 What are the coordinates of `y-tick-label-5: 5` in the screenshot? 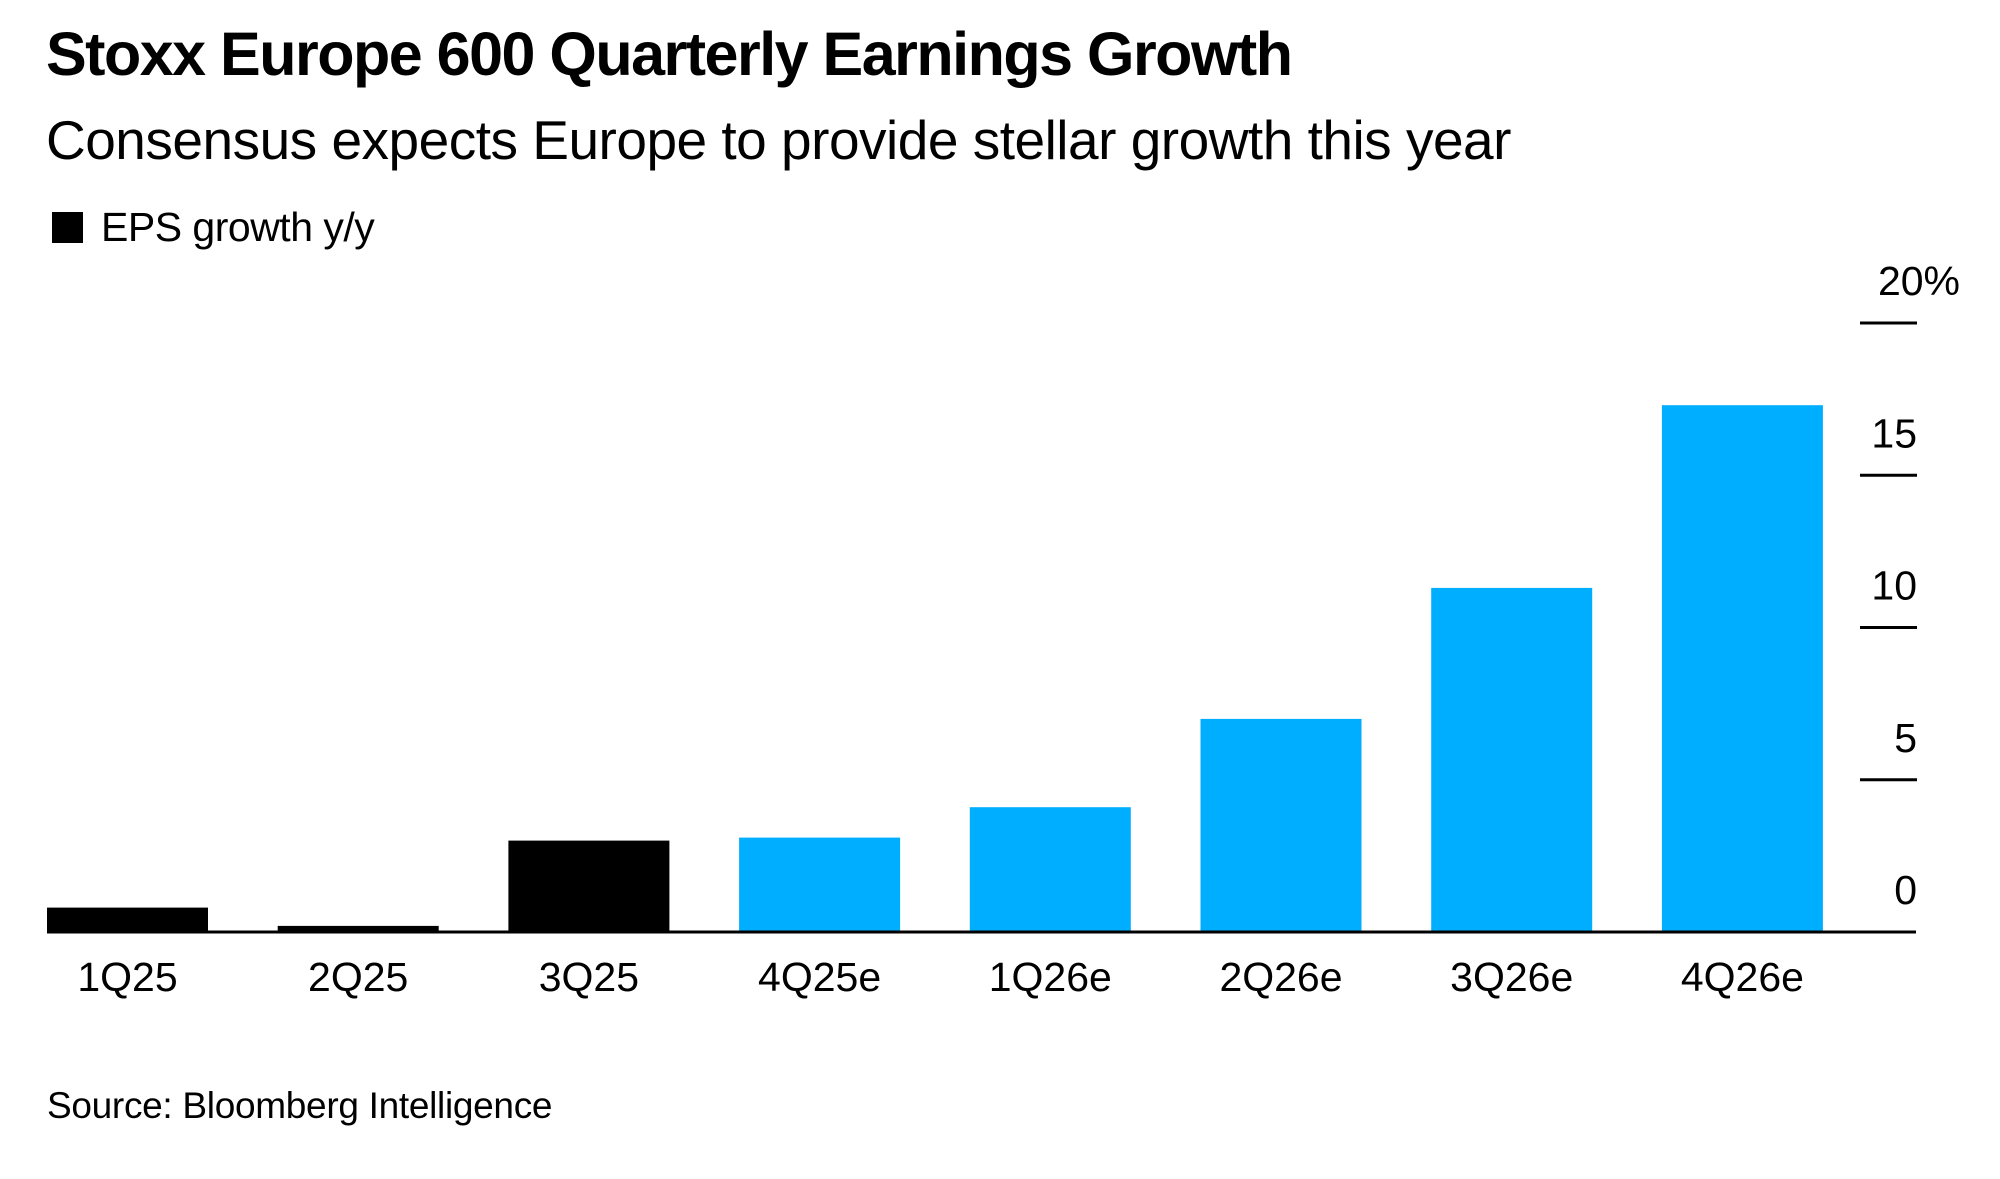 It's located at (1905, 738).